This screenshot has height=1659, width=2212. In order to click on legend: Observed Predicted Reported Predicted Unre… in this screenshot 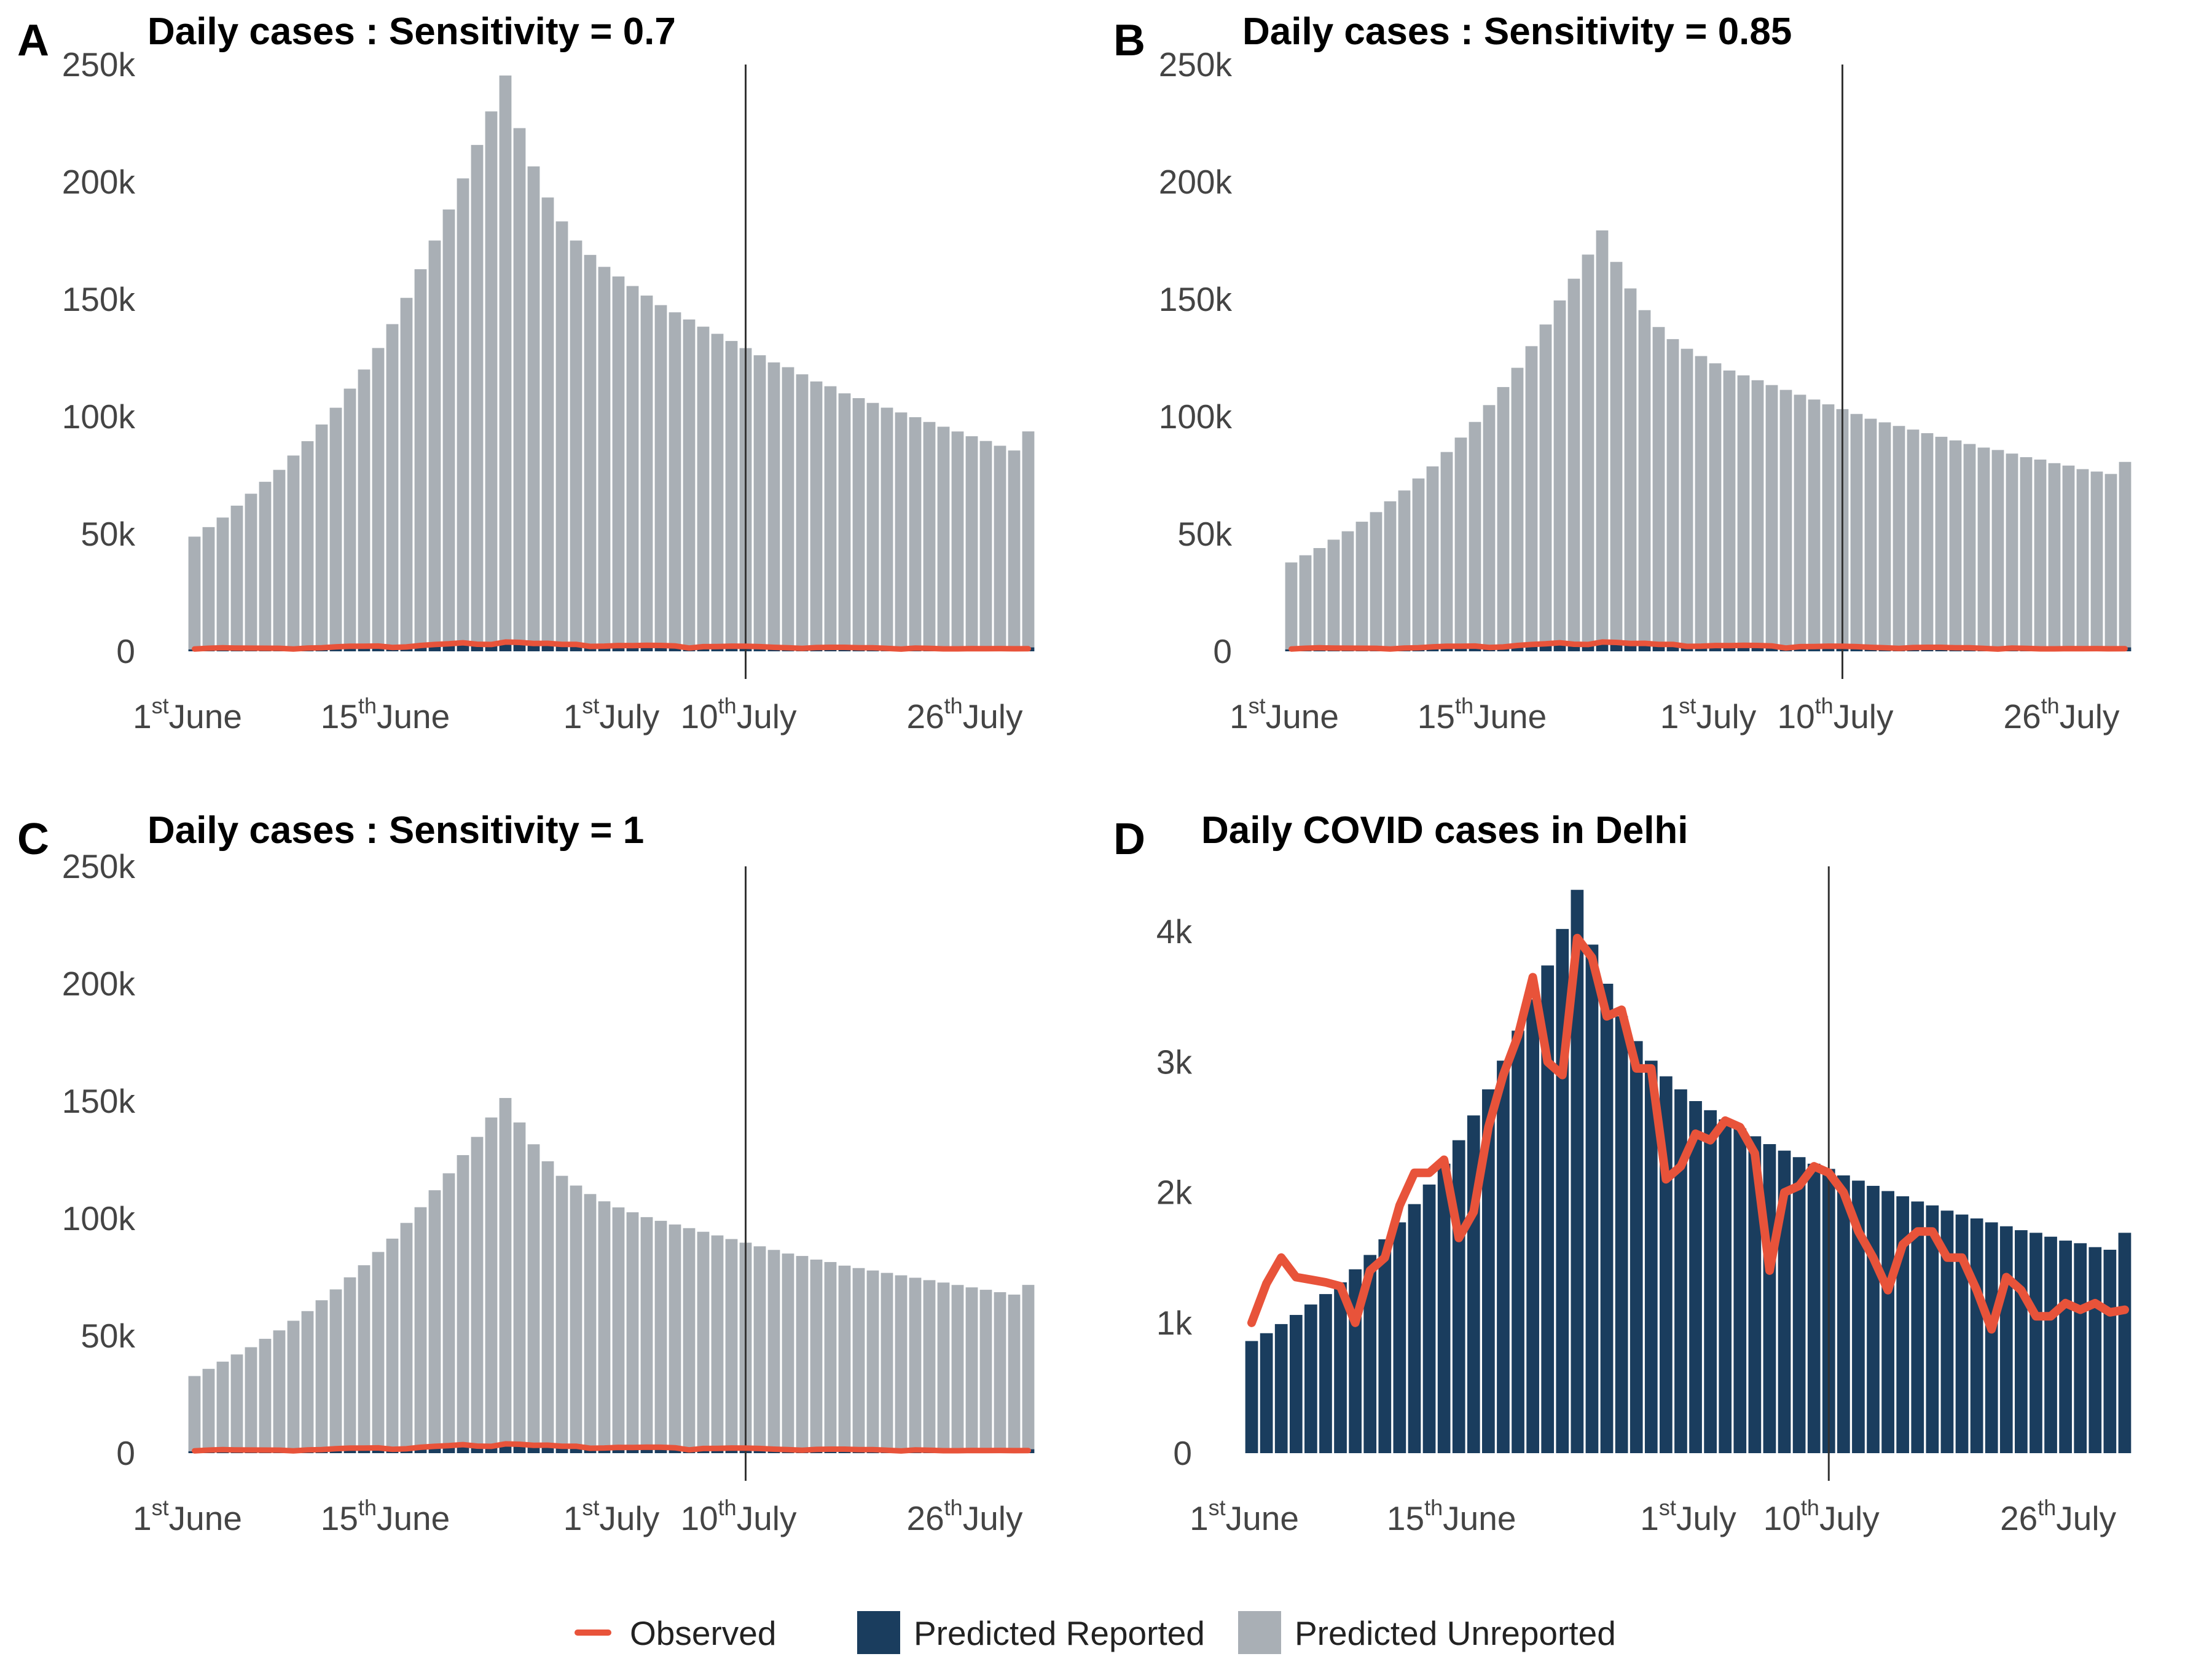, I will do `click(1095, 1632)`.